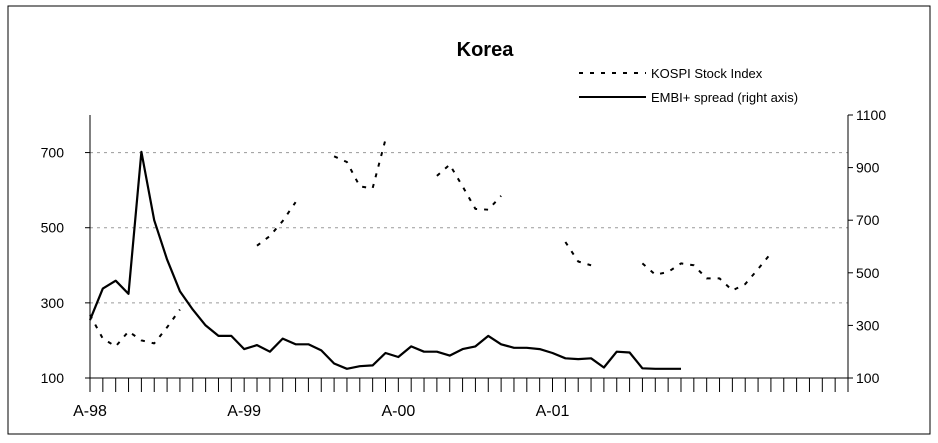 This screenshot has height=443, width=938. I want to click on right-tick-label-700: 700, so click(868, 220).